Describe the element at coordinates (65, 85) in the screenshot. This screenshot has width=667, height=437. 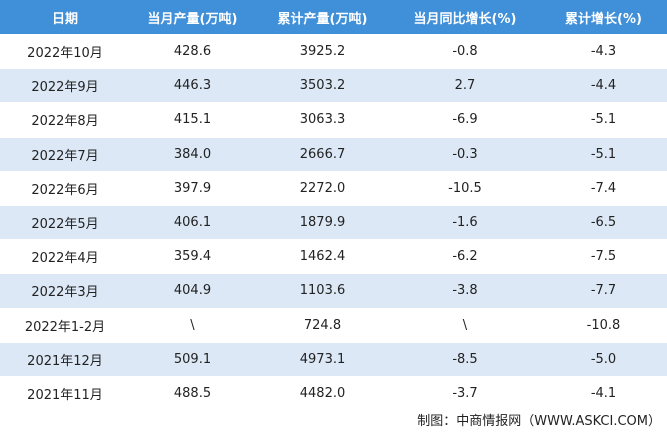
I see `table-cell: 2022年9月` at that location.